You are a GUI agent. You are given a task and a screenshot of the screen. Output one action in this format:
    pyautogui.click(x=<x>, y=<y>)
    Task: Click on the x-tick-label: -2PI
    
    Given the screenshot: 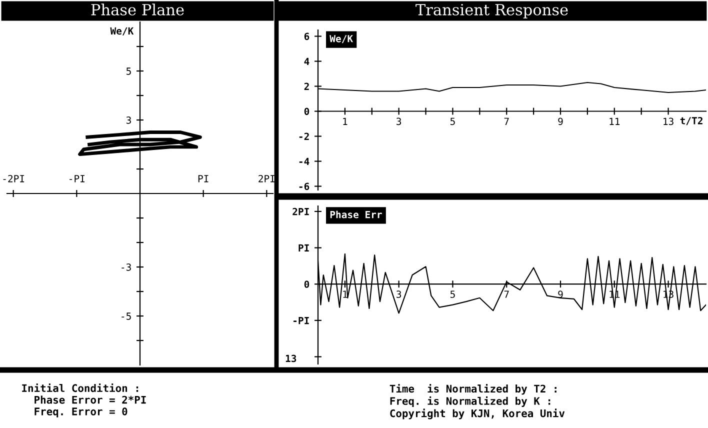 What is the action you would take?
    pyautogui.click(x=13, y=178)
    